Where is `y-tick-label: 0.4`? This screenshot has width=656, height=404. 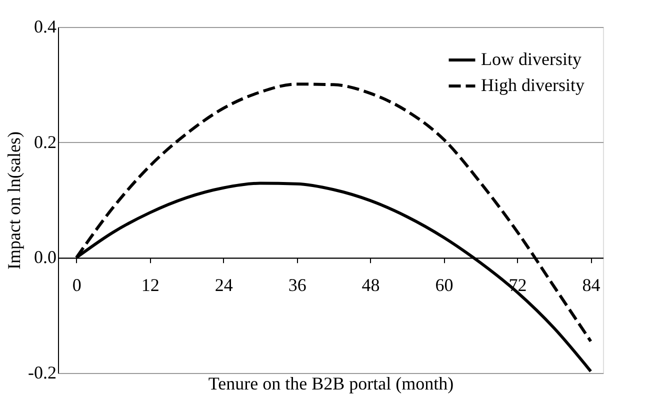
y-tick-label: 0.4 is located at coordinates (45, 26).